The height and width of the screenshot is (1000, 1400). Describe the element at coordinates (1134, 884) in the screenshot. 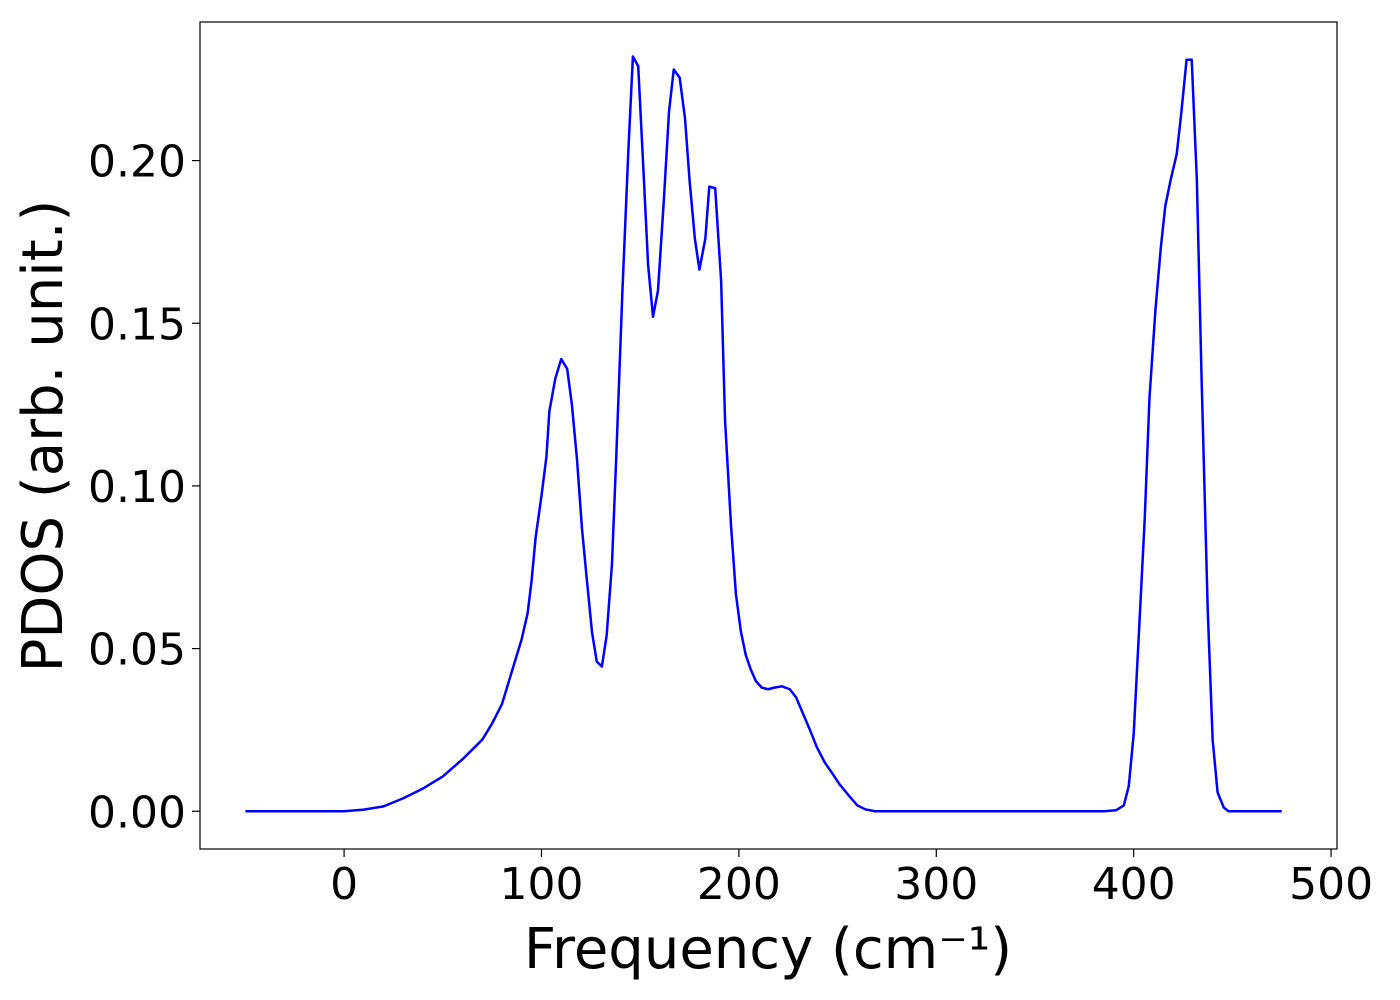

I see `x-tick-label: 400` at that location.